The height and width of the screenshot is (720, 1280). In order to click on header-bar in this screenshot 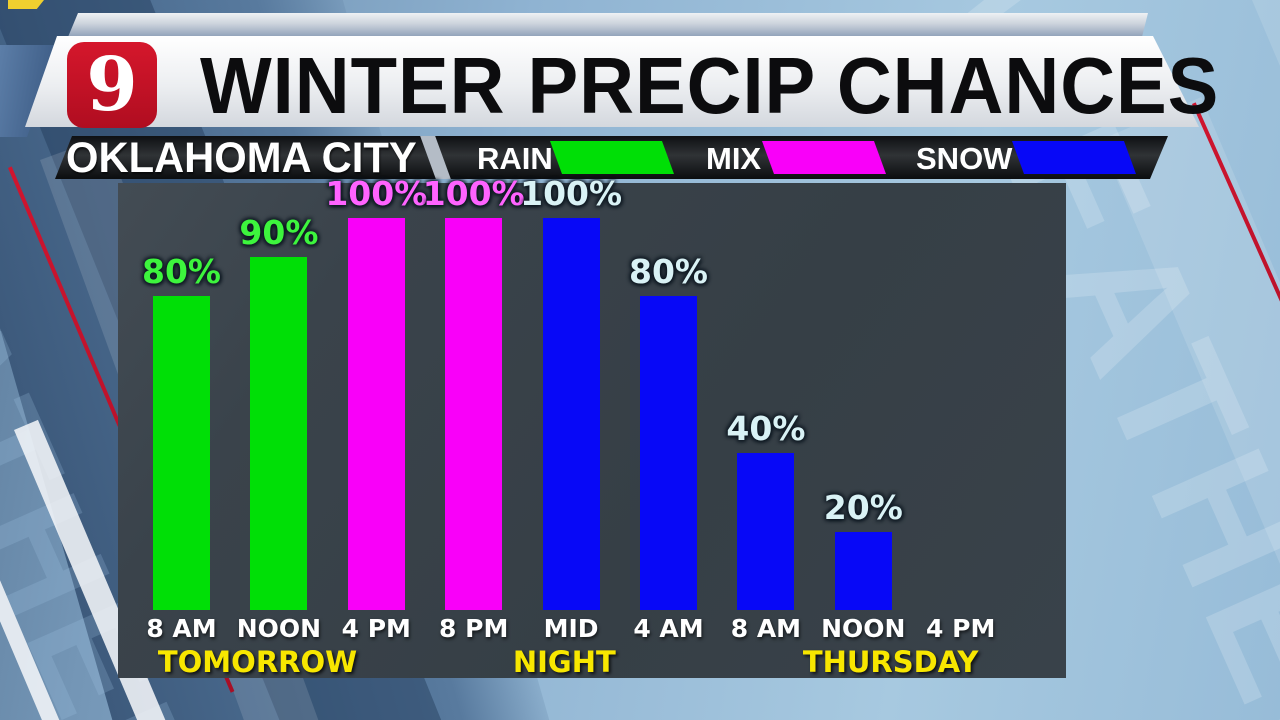, I will do `click(612, 81)`.